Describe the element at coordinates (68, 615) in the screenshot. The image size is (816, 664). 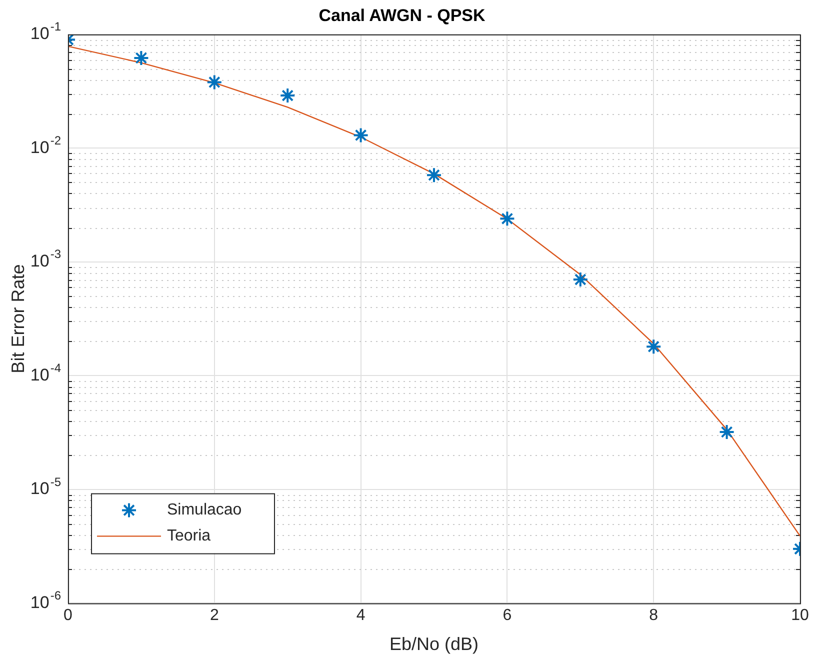
I see `x-tick-label: 0` at that location.